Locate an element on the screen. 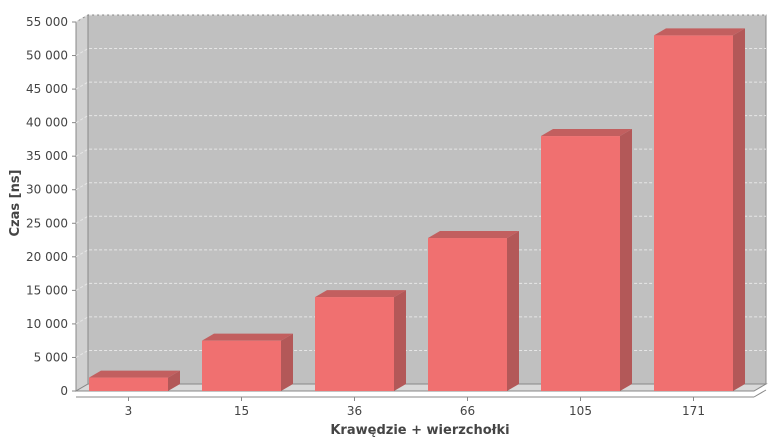  x-axis-ticks: 3 15 36 66 105 171 is located at coordinates (415, 407).